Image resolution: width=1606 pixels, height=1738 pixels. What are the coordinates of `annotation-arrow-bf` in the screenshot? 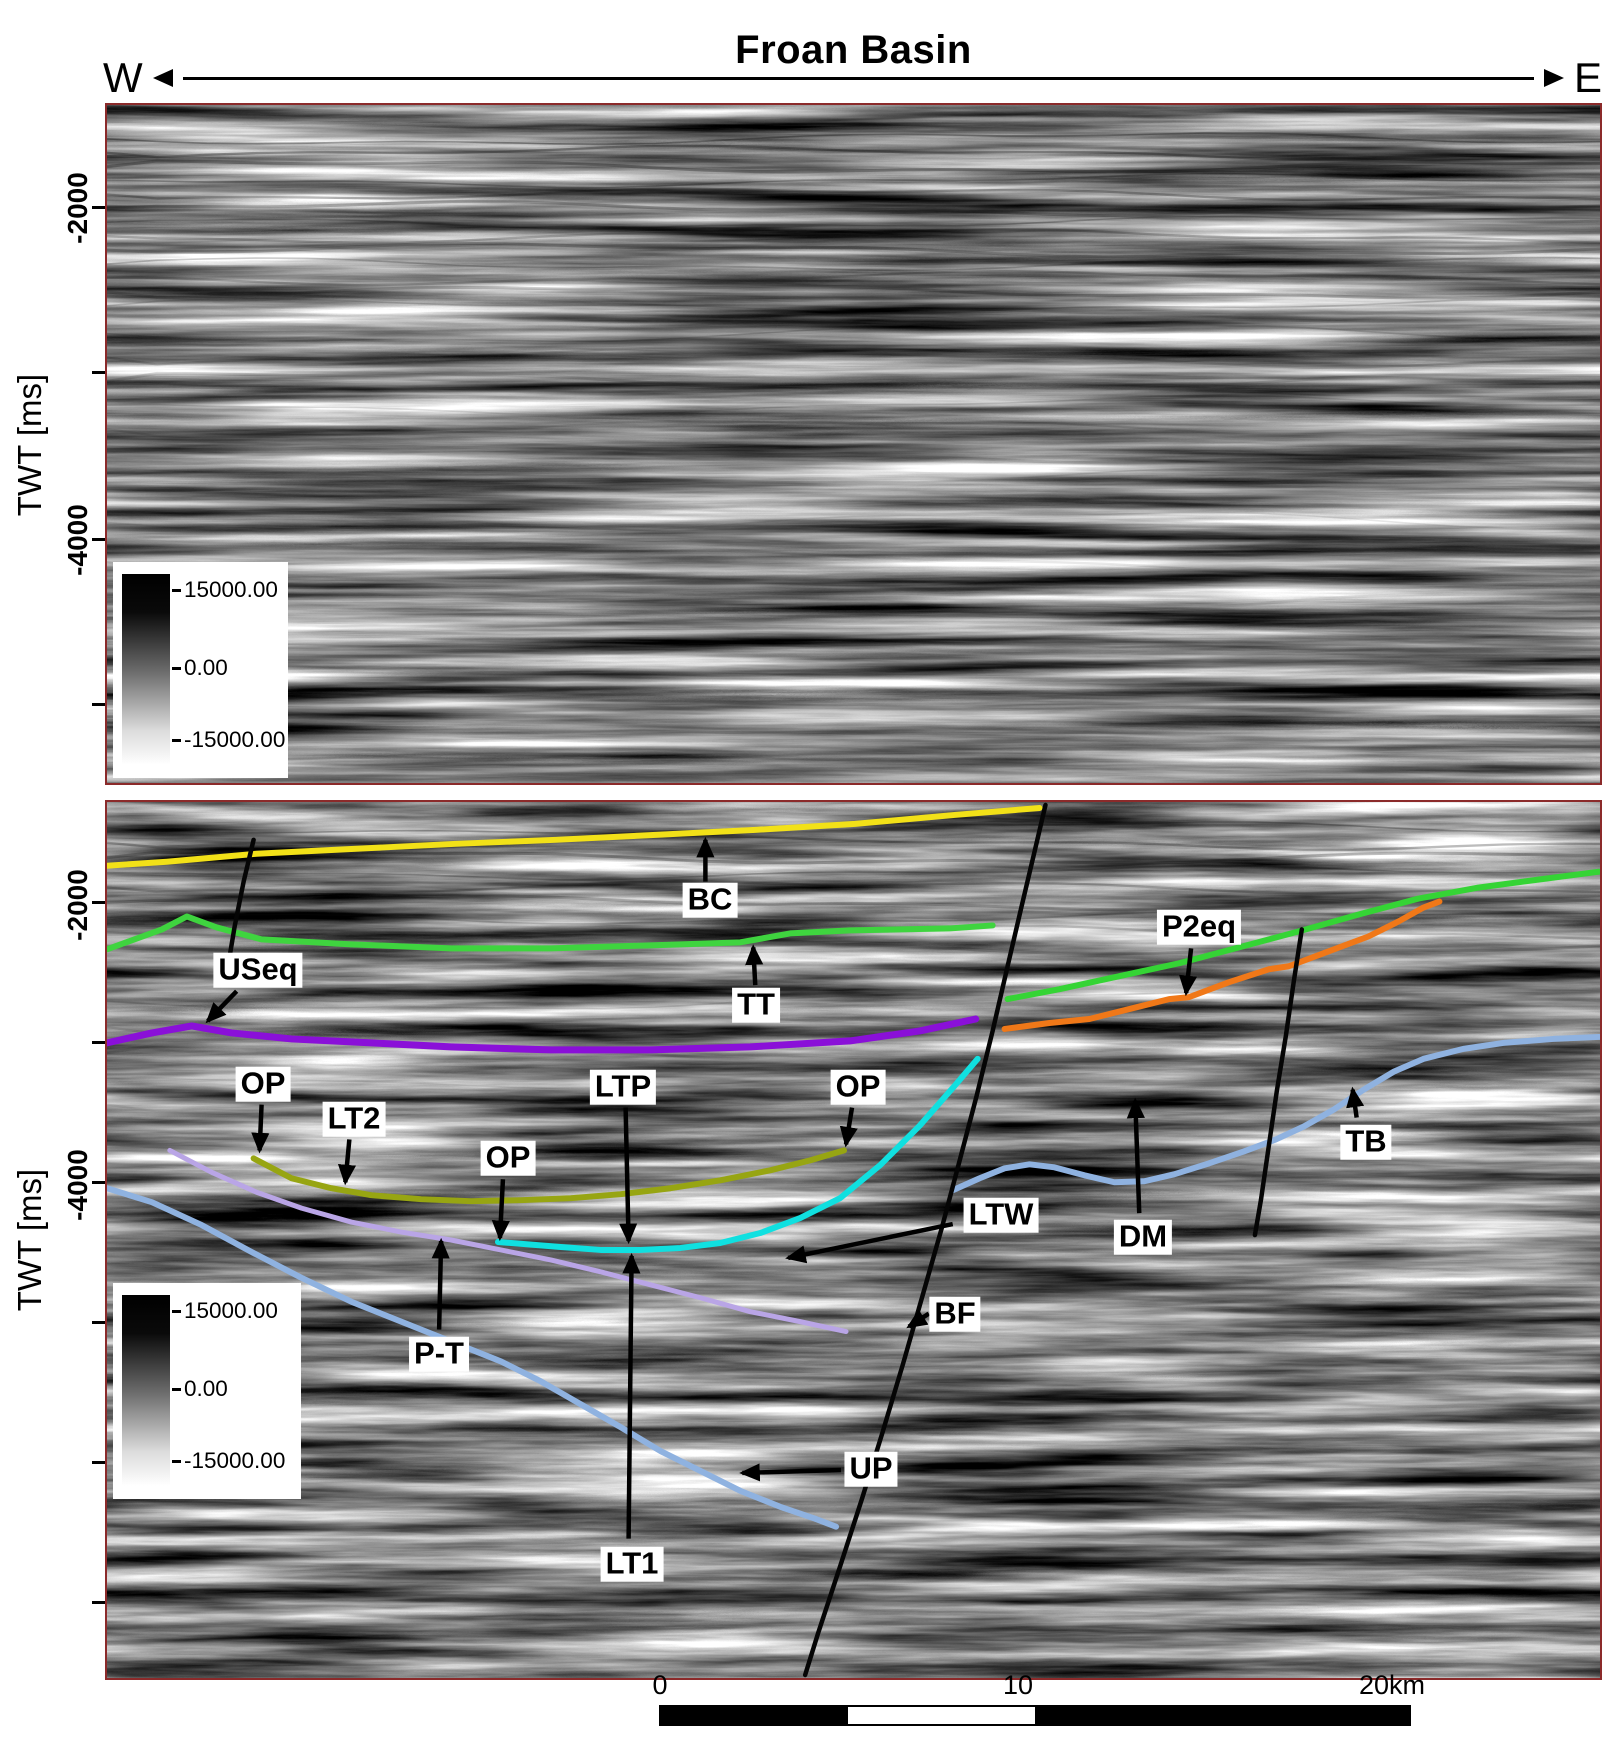 It's located at (918, 1319).